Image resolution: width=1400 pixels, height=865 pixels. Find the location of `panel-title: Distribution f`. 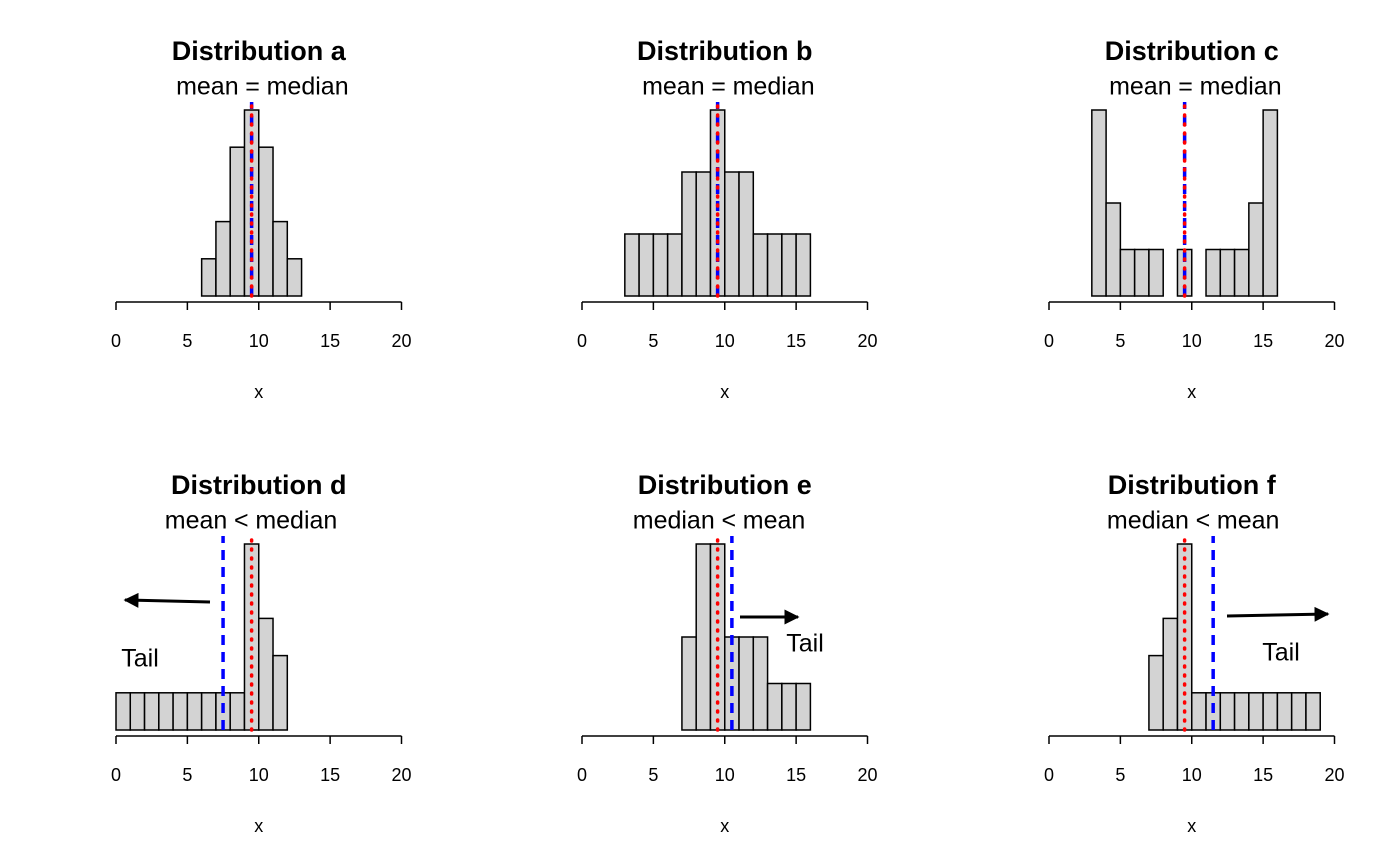

panel-title: Distribution f is located at coordinates (1192, 485).